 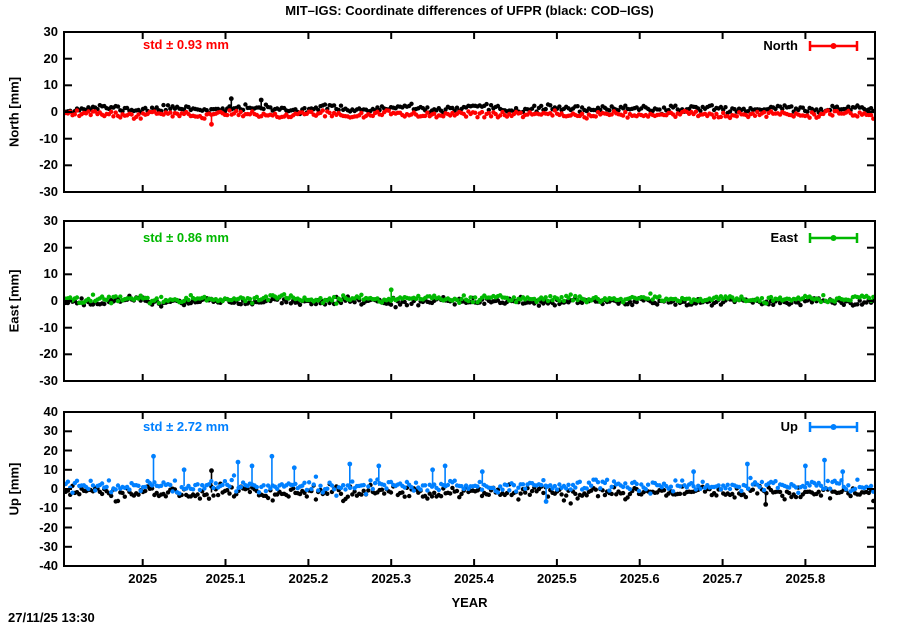 I want to click on std-label-north: std ± 0.93 mm, so click(x=186, y=44).